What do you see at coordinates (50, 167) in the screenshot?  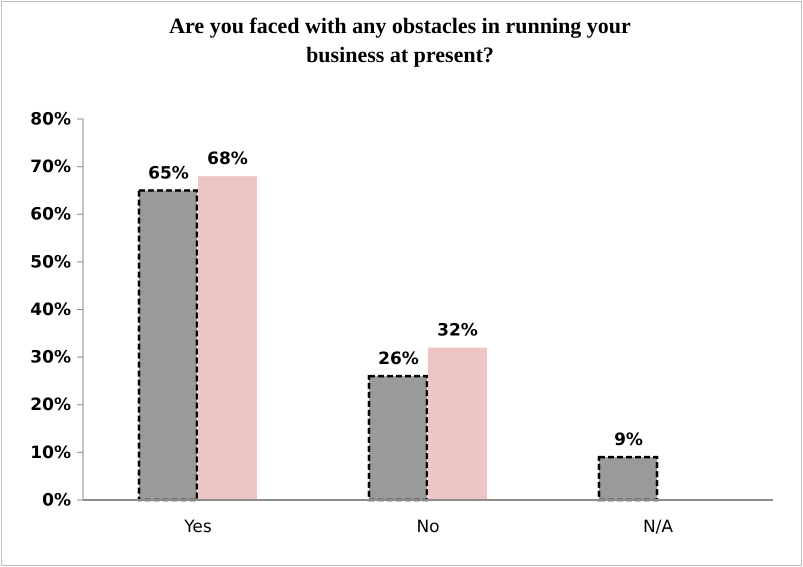 I see `y-tick-label: 70%` at bounding box center [50, 167].